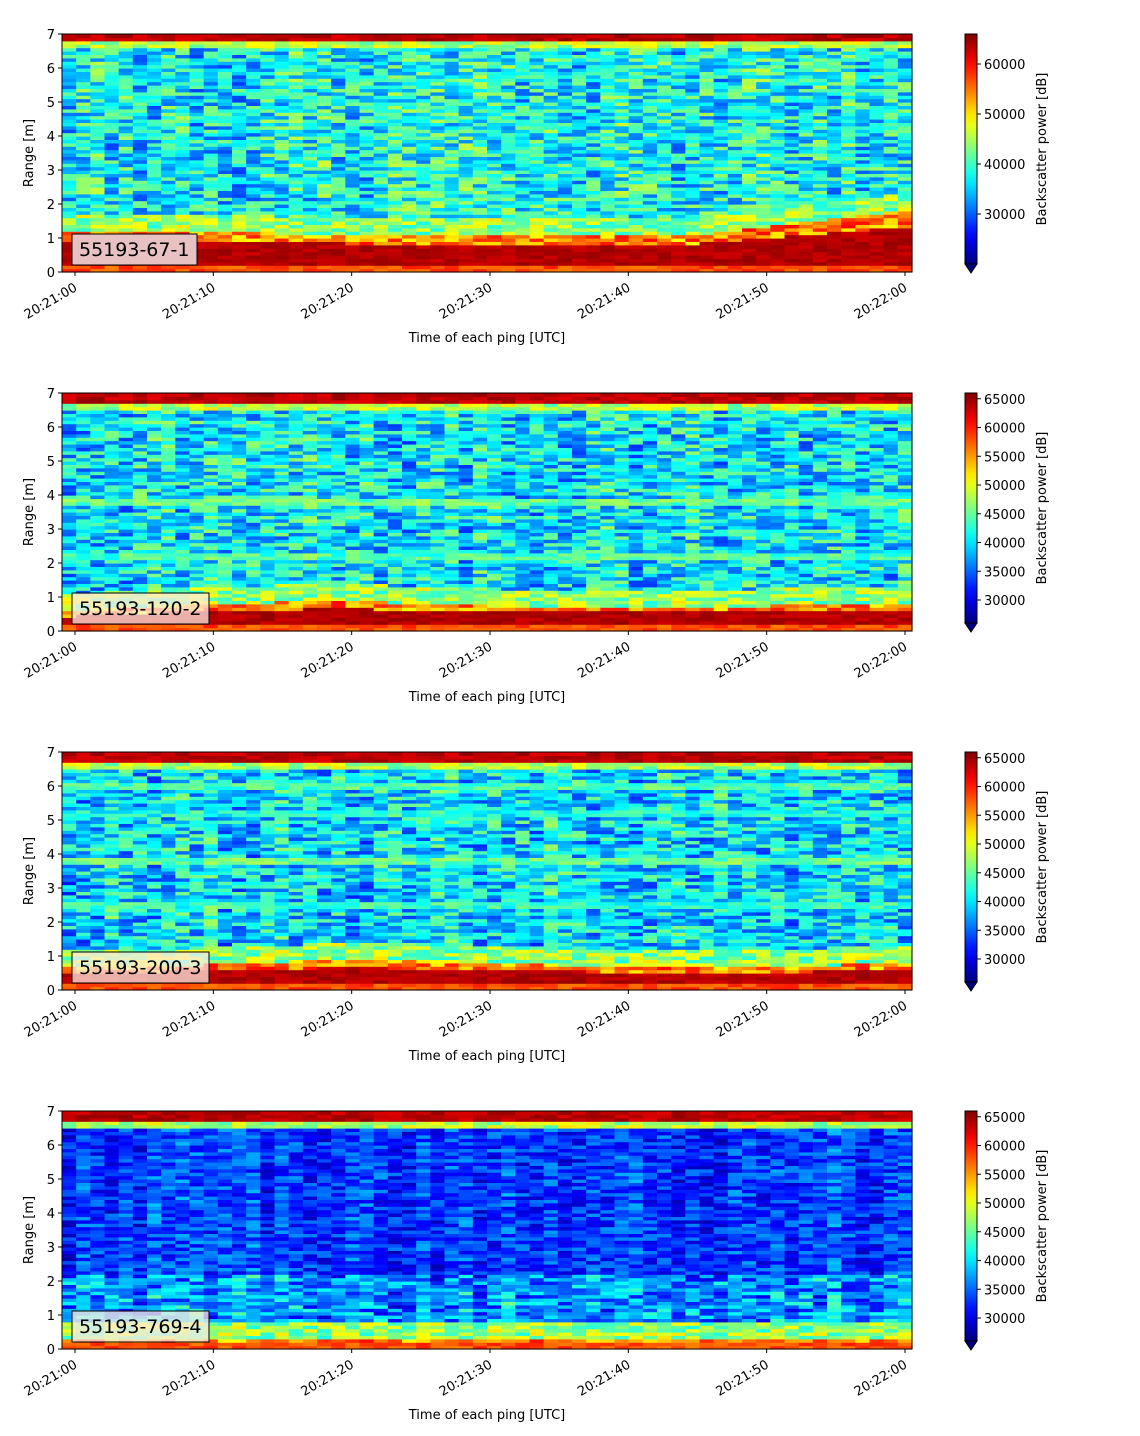  What do you see at coordinates (1004, 165) in the screenshot?
I see `colorbar-tick-label: 40000` at bounding box center [1004, 165].